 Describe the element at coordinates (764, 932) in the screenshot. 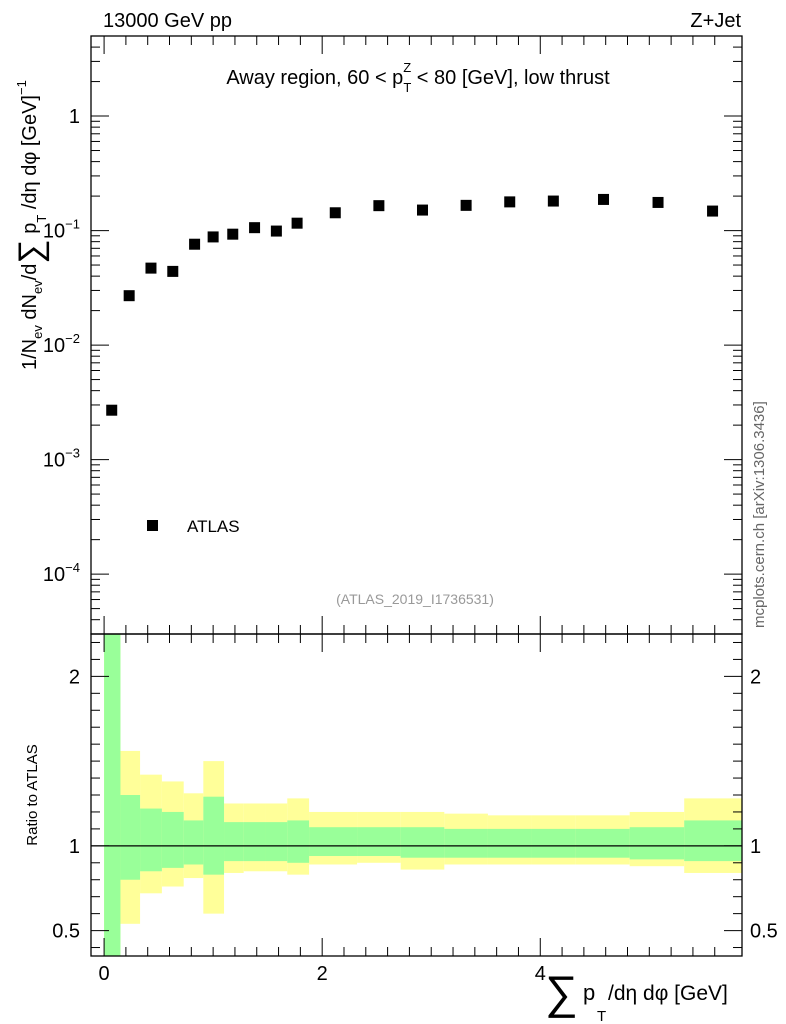

I see `ratio-y-tick-label-right-0: 0.5` at that location.